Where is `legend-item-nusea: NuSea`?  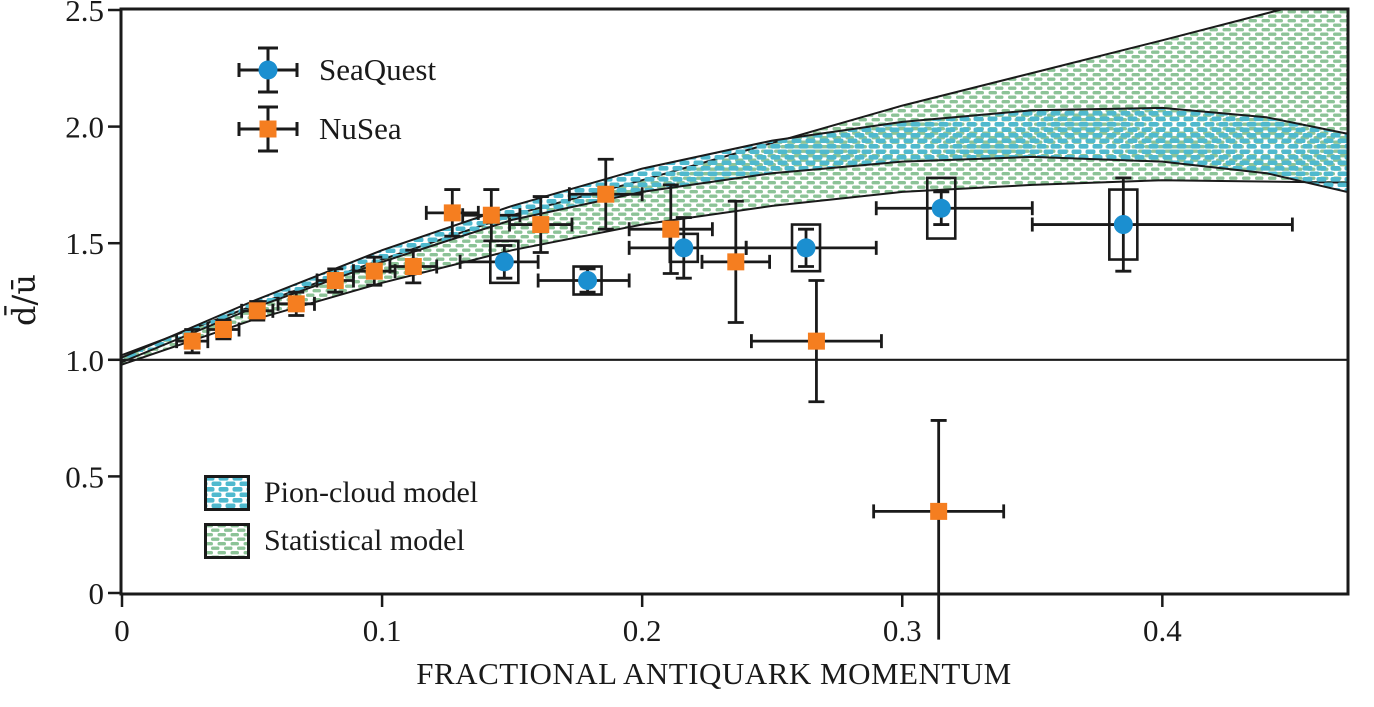
legend-item-nusea: NuSea is located at coordinates (334, 128).